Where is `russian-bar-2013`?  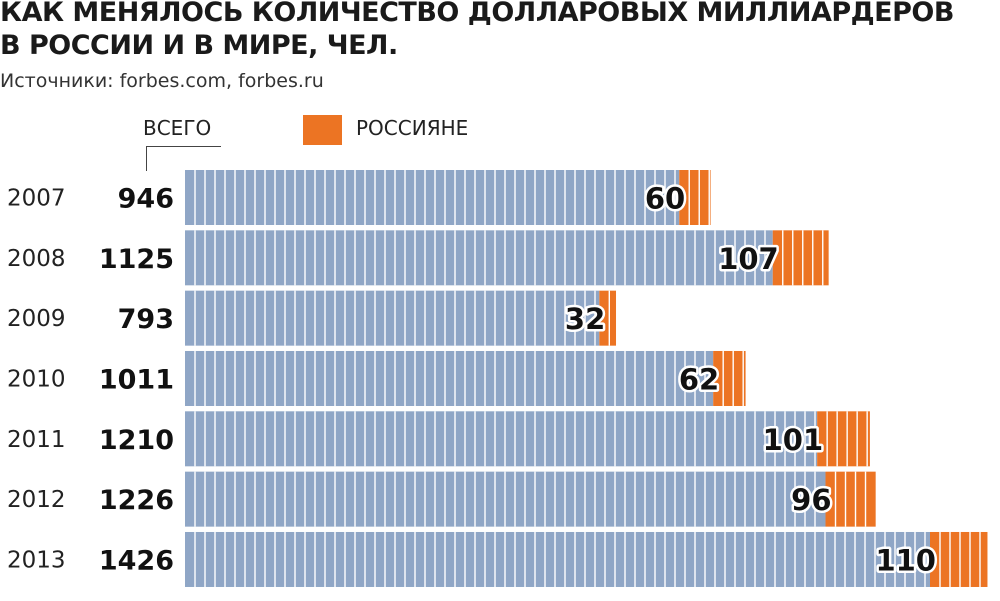
russian-bar-2013 is located at coordinates (959, 559).